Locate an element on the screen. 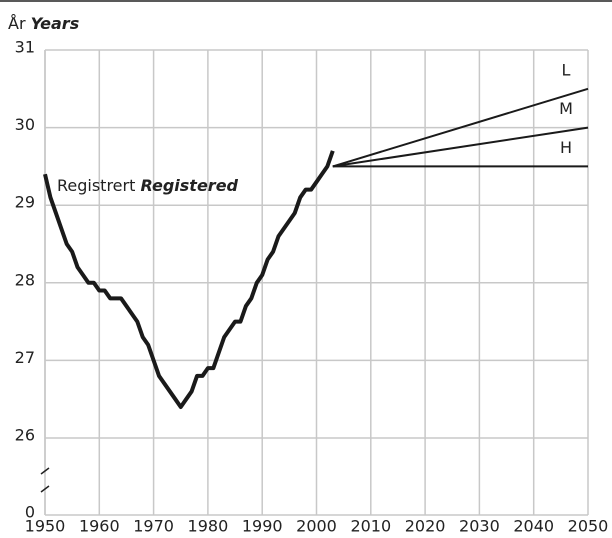 The image size is (612, 538). x-tick-label: 1960 is located at coordinates (99, 526).